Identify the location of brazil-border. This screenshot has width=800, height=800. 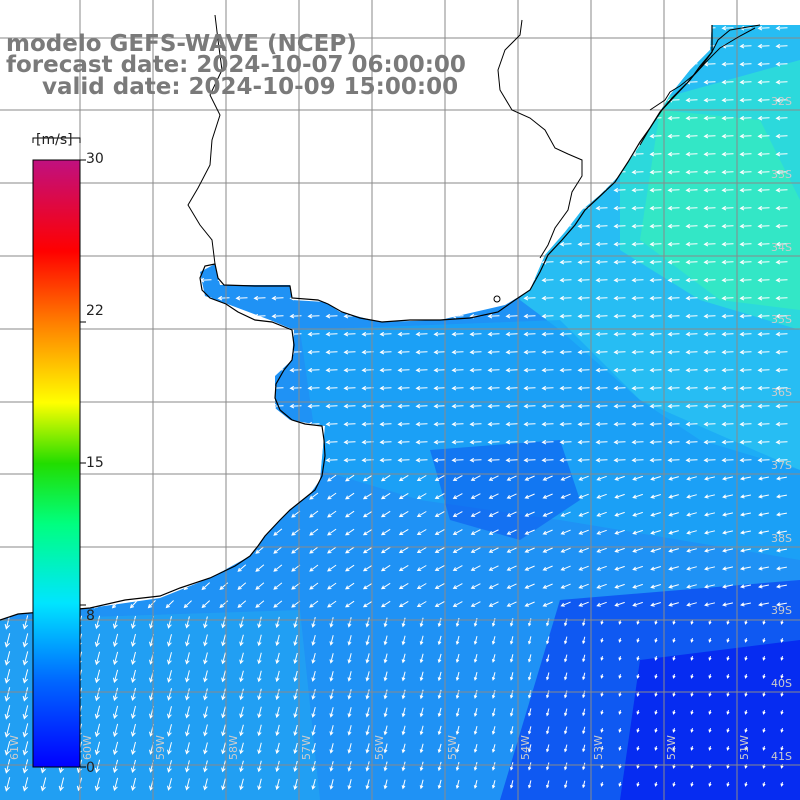
(540, 139).